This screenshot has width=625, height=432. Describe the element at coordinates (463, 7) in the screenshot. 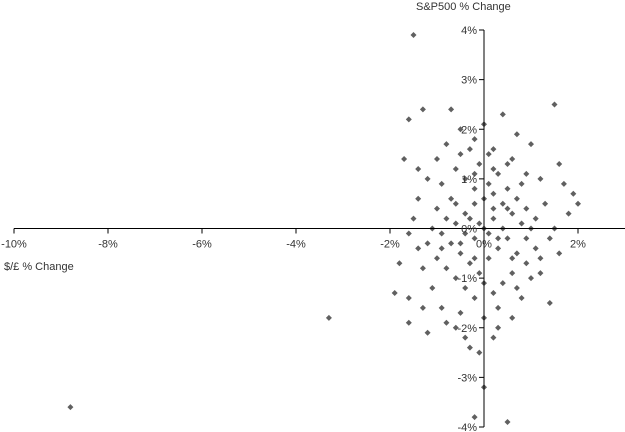

I see `y-axis-title: S&P500 % Change` at that location.